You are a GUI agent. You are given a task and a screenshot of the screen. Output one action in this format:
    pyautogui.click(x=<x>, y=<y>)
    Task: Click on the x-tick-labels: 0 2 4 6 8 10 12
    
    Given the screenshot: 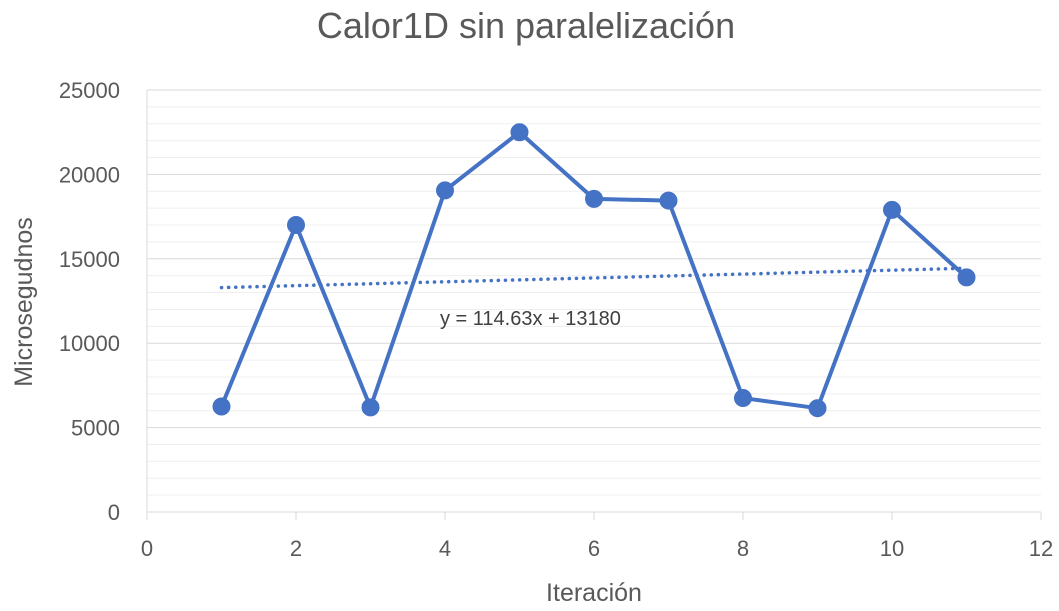 What is the action you would take?
    pyautogui.click(x=597, y=548)
    